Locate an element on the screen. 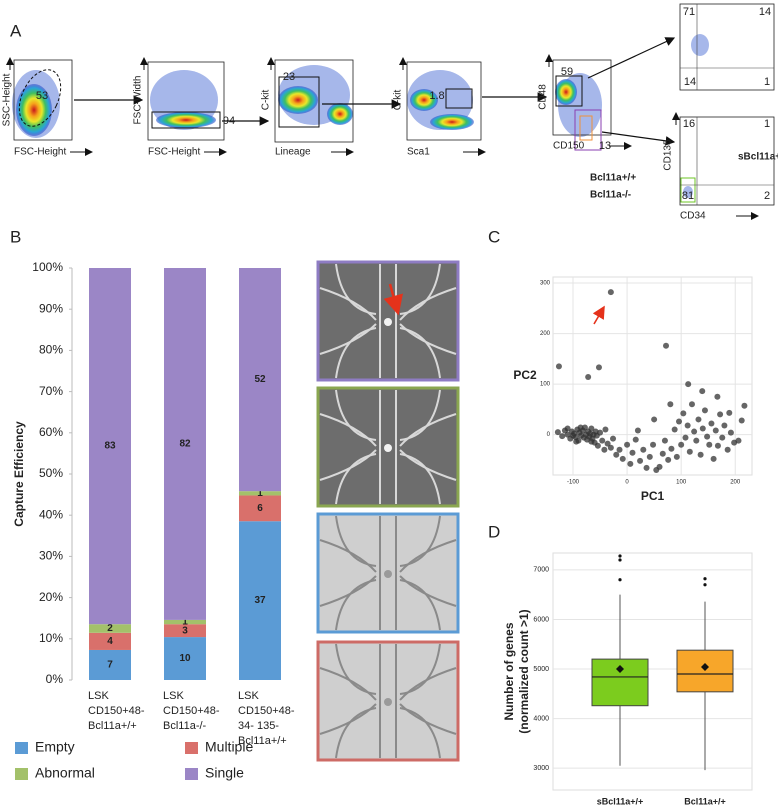 The height and width of the screenshot is (811, 778). data-label: 10 is located at coordinates (185, 658).